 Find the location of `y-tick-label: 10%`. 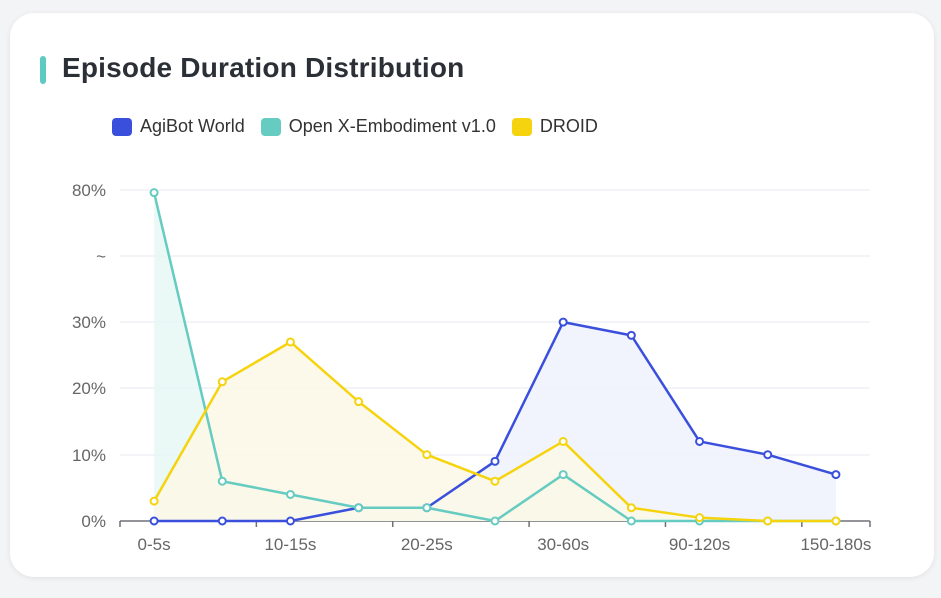

y-tick-label: 10% is located at coordinates (89, 455).